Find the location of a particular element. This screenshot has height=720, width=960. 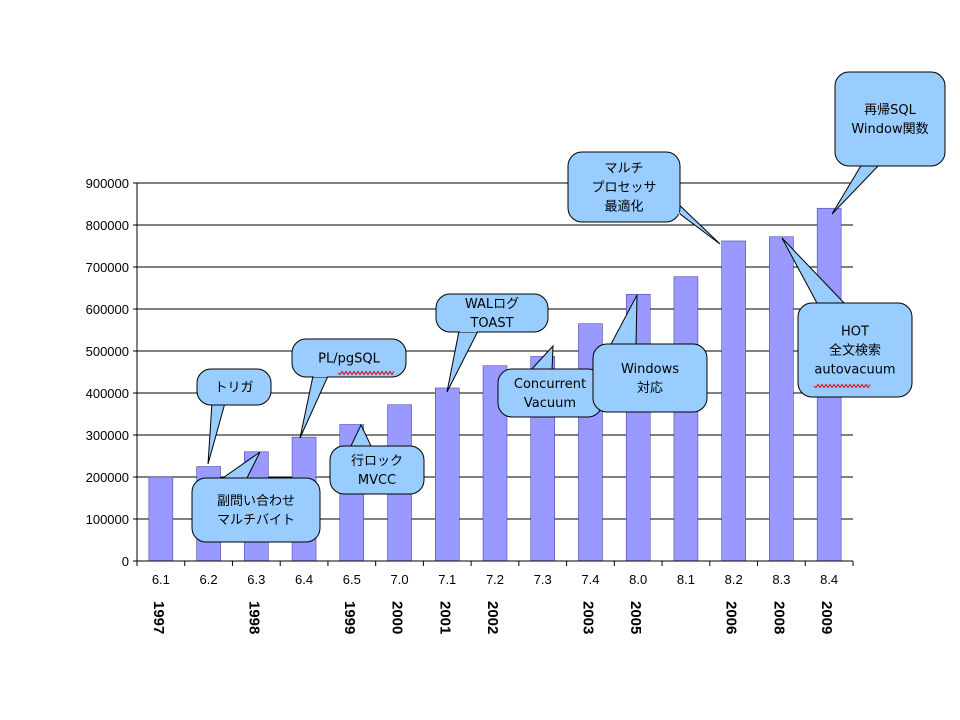

x-tick-label: 6.1 is located at coordinates (161, 579).